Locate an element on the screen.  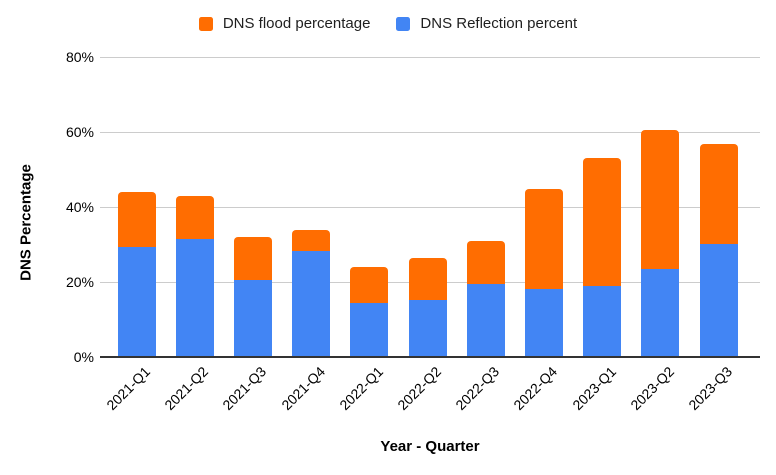
legend-swatch-flood-icon is located at coordinates (205, 24).